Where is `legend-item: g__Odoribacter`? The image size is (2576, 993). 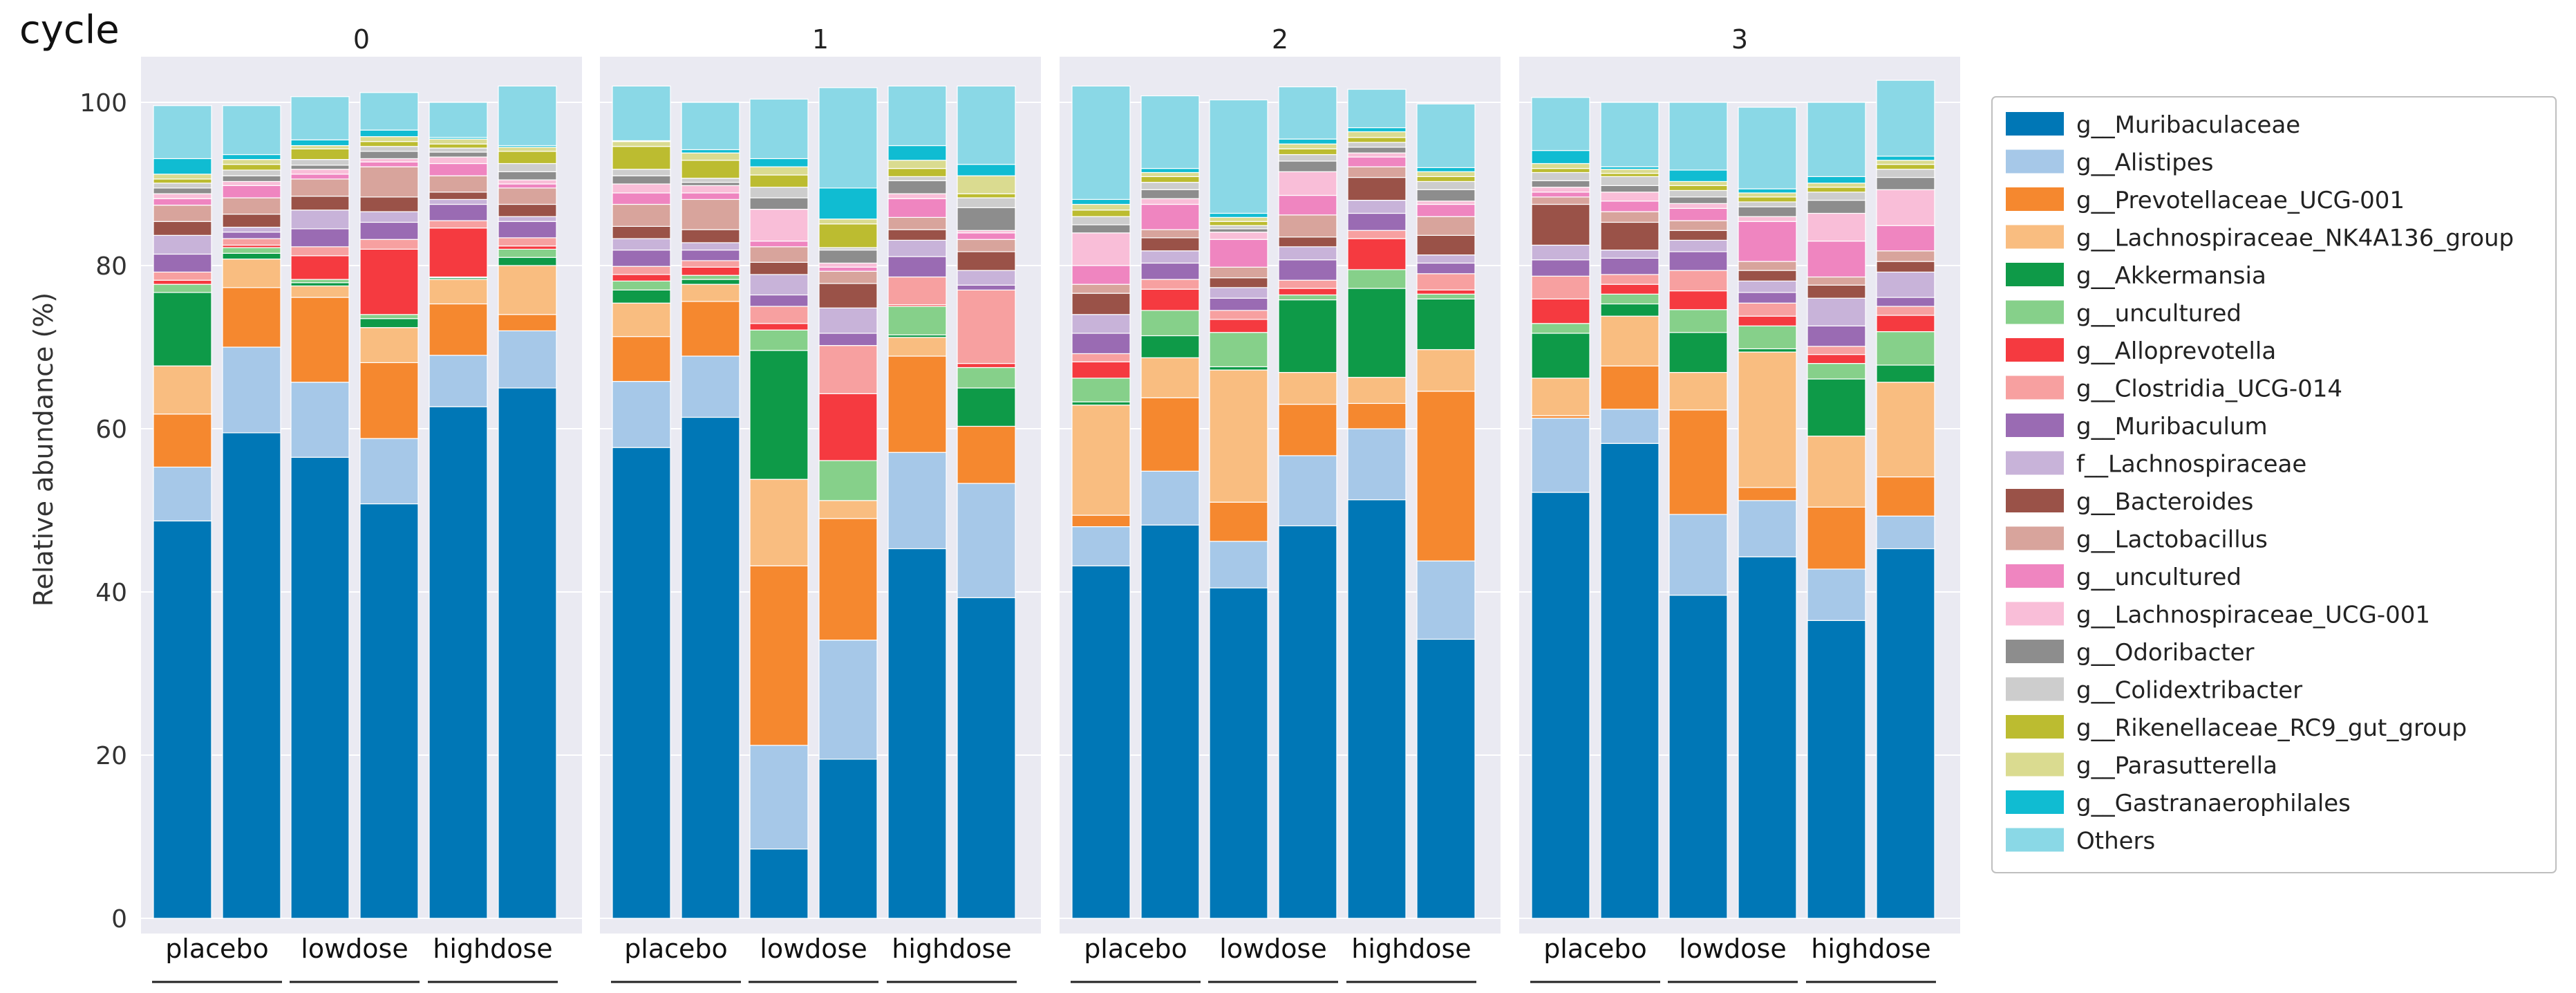
legend-item: g__Odoribacter is located at coordinates (2130, 653).